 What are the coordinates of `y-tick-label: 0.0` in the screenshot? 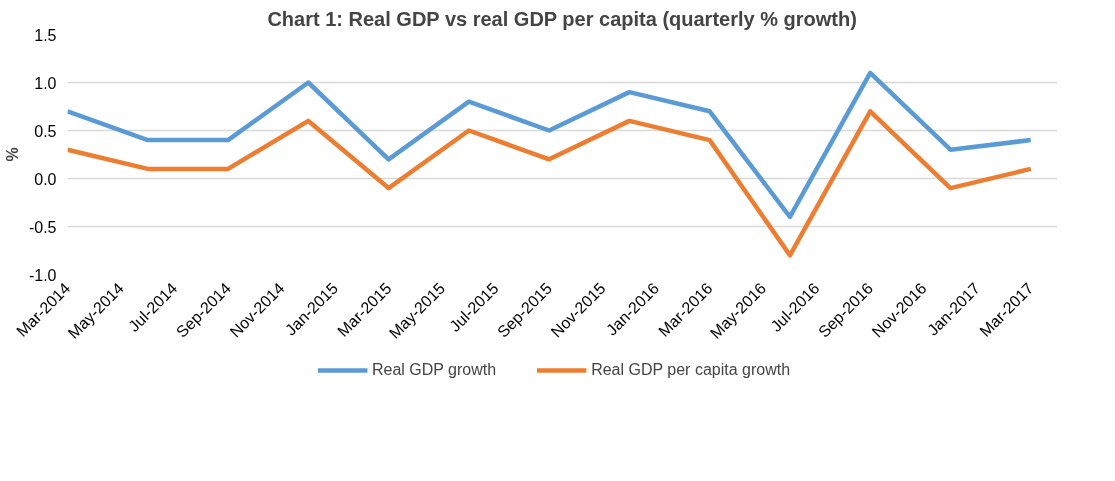 It's located at (45, 179).